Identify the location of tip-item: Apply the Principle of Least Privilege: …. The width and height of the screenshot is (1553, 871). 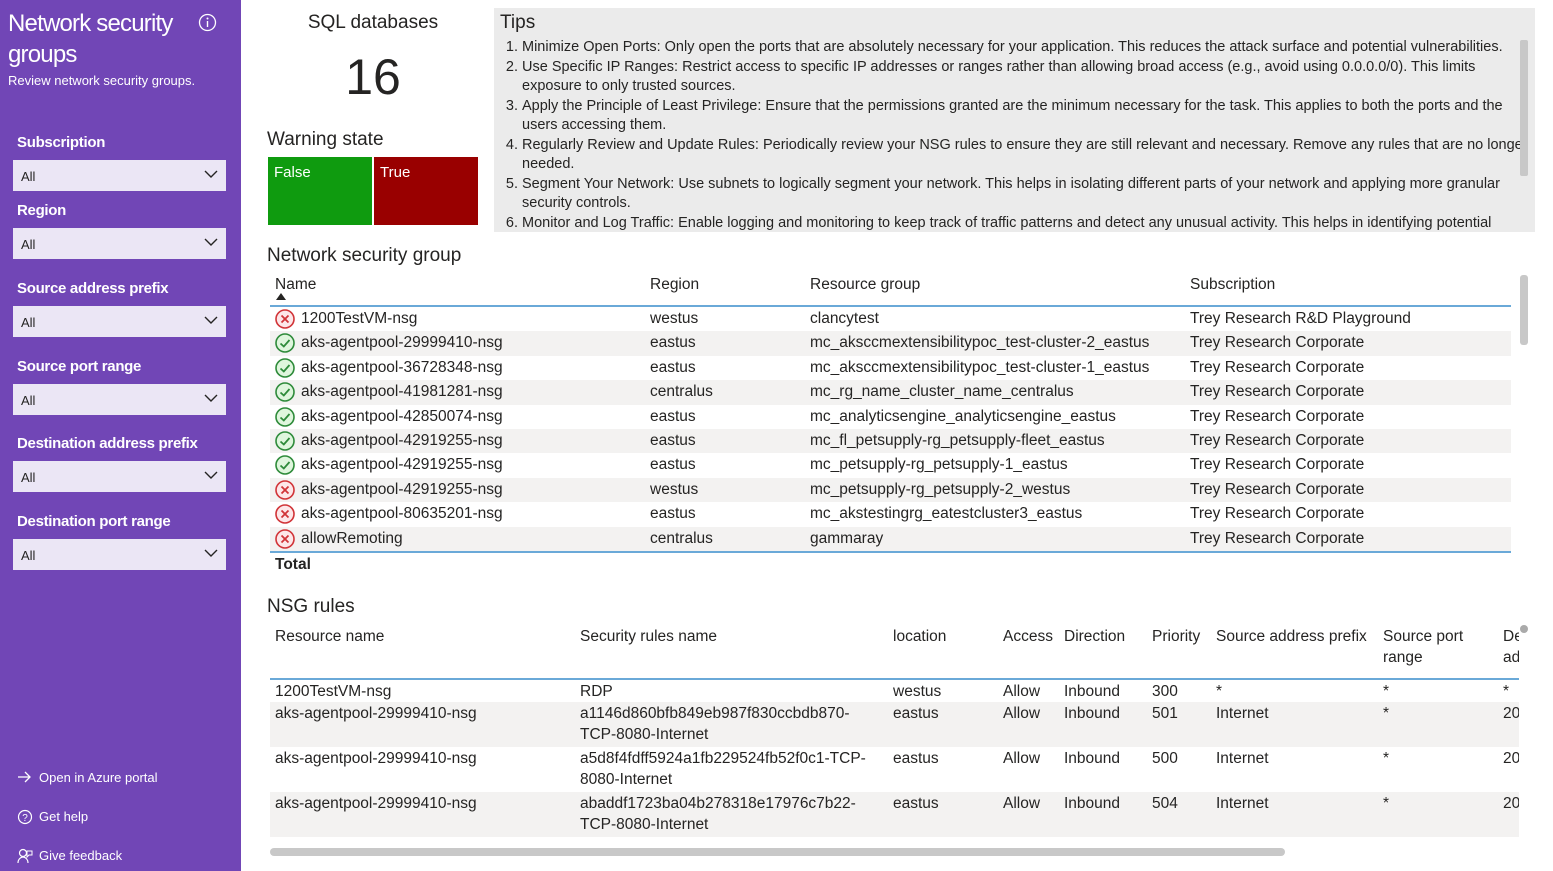
(1028, 116).